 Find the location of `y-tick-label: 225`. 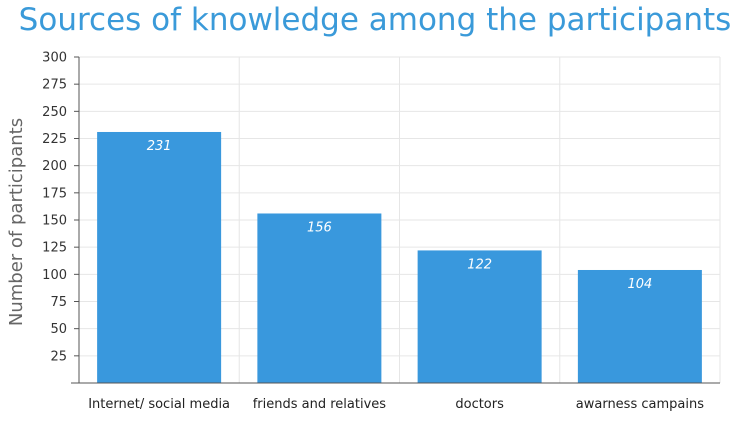

y-tick-label: 225 is located at coordinates (54, 139).